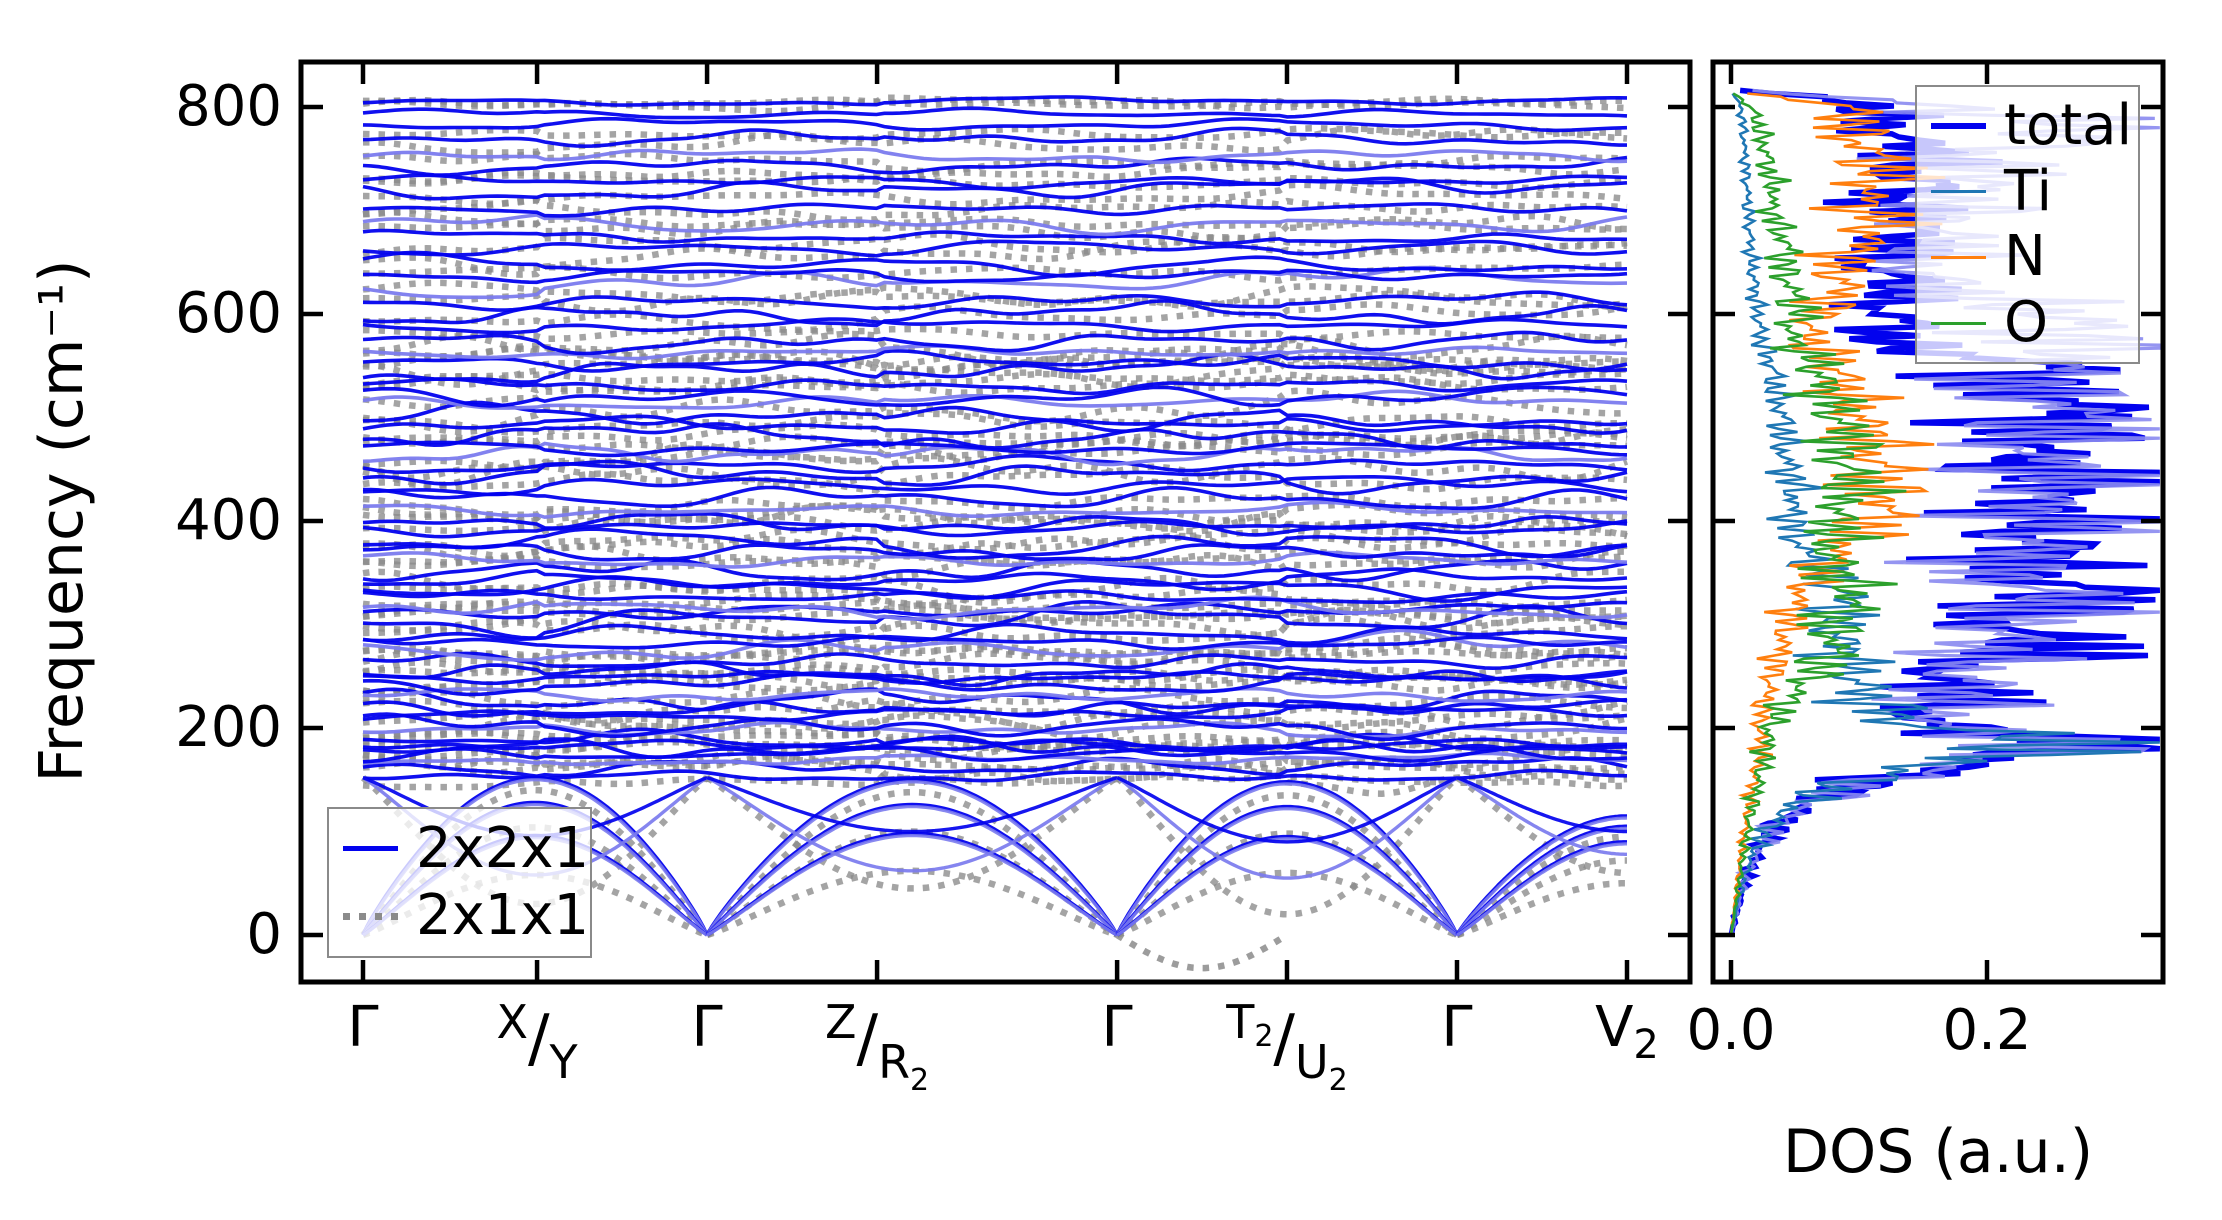 The height and width of the screenshot is (1220, 2222). What do you see at coordinates (1311, 1062) in the screenshot?
I see `tick-token: U` at bounding box center [1311, 1062].